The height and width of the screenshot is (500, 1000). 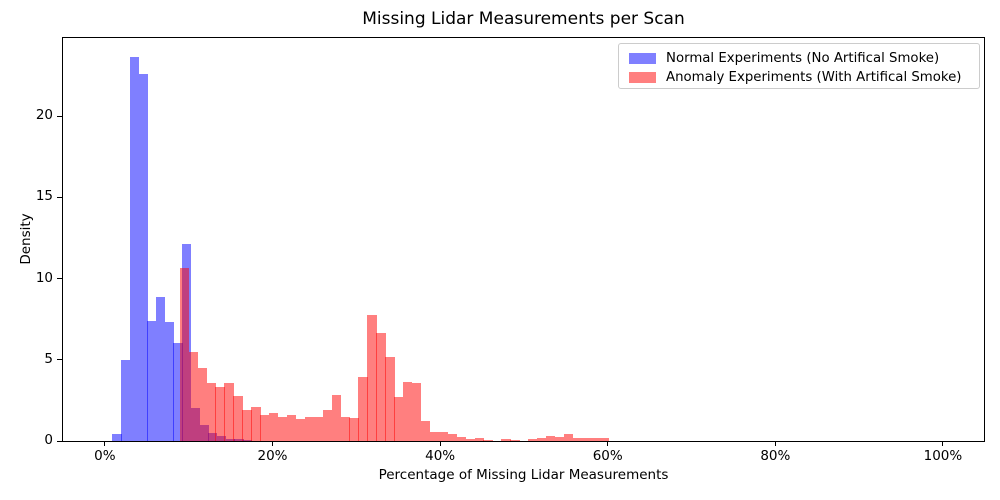 What do you see at coordinates (440, 456) in the screenshot?
I see `x-tick-label: 40%` at bounding box center [440, 456].